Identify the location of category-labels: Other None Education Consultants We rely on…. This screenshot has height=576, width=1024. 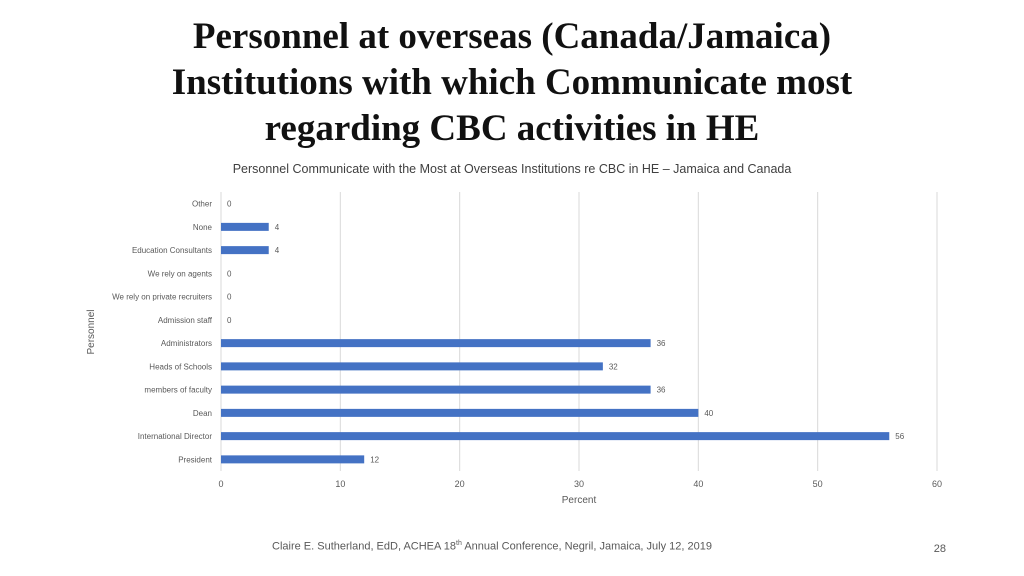
(162, 332).